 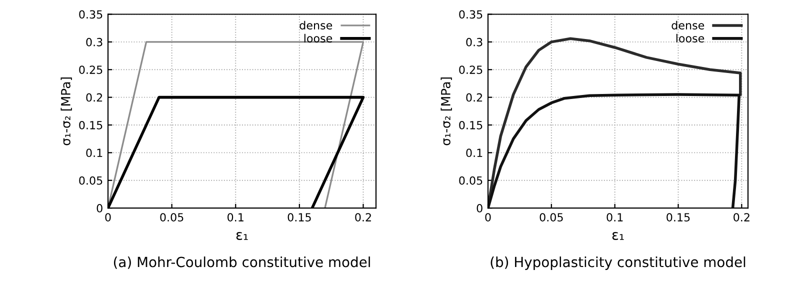 I want to click on text: (b) Hypoplasticity constitutive model, so click(x=618, y=263).